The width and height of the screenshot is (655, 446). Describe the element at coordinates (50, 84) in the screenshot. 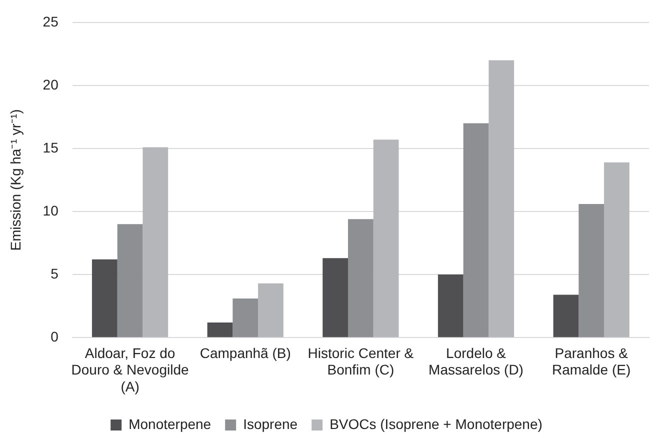

I see `y-tick-label: 20` at that location.